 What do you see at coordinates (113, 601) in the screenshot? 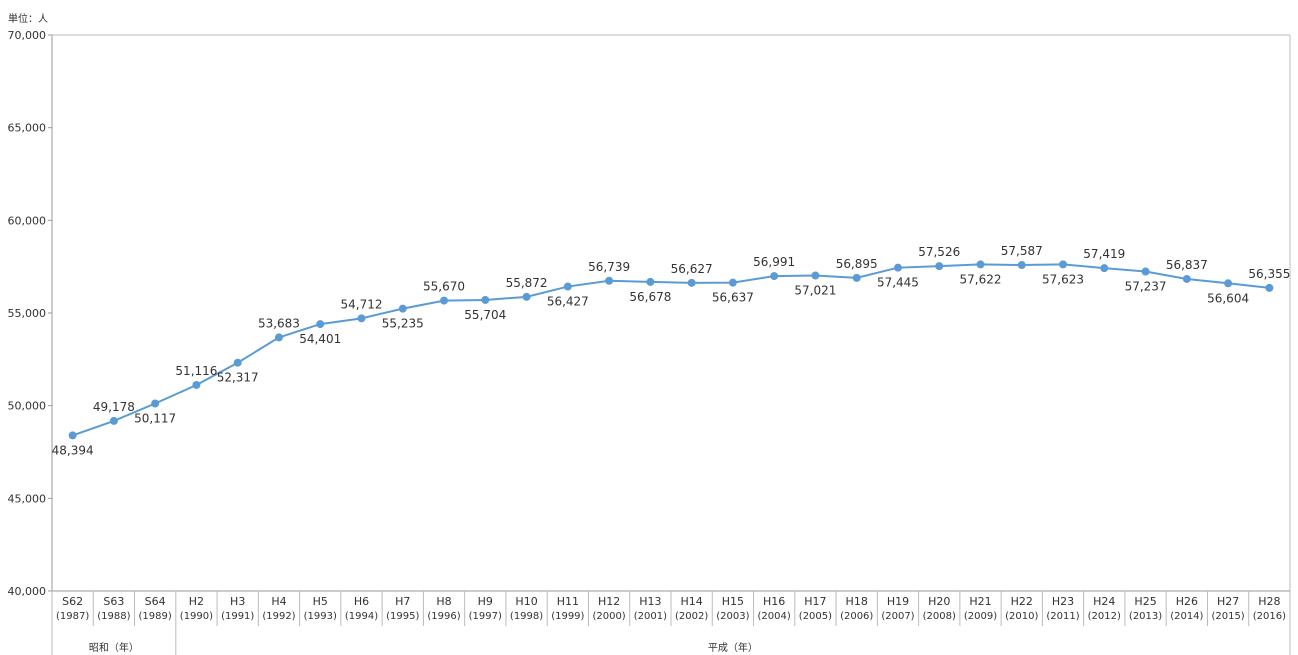
I see `x-tick-era-label: S63` at bounding box center [113, 601].